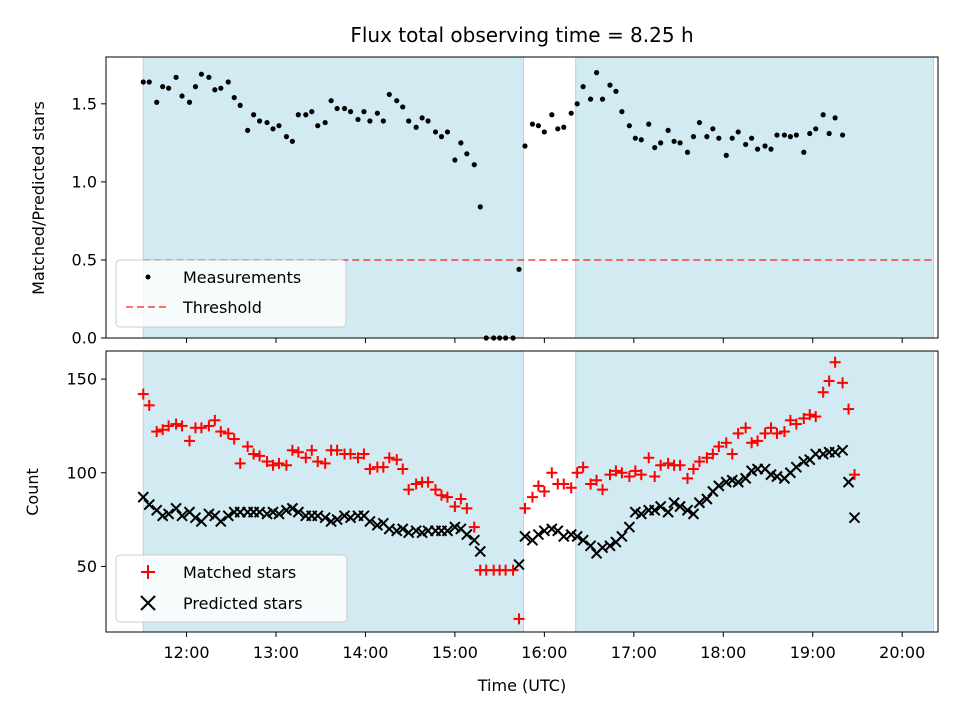 The height and width of the screenshot is (720, 960). Describe the element at coordinates (521, 35) in the screenshot. I see `chart-title: Flux total observing time = 8.25 h` at that location.